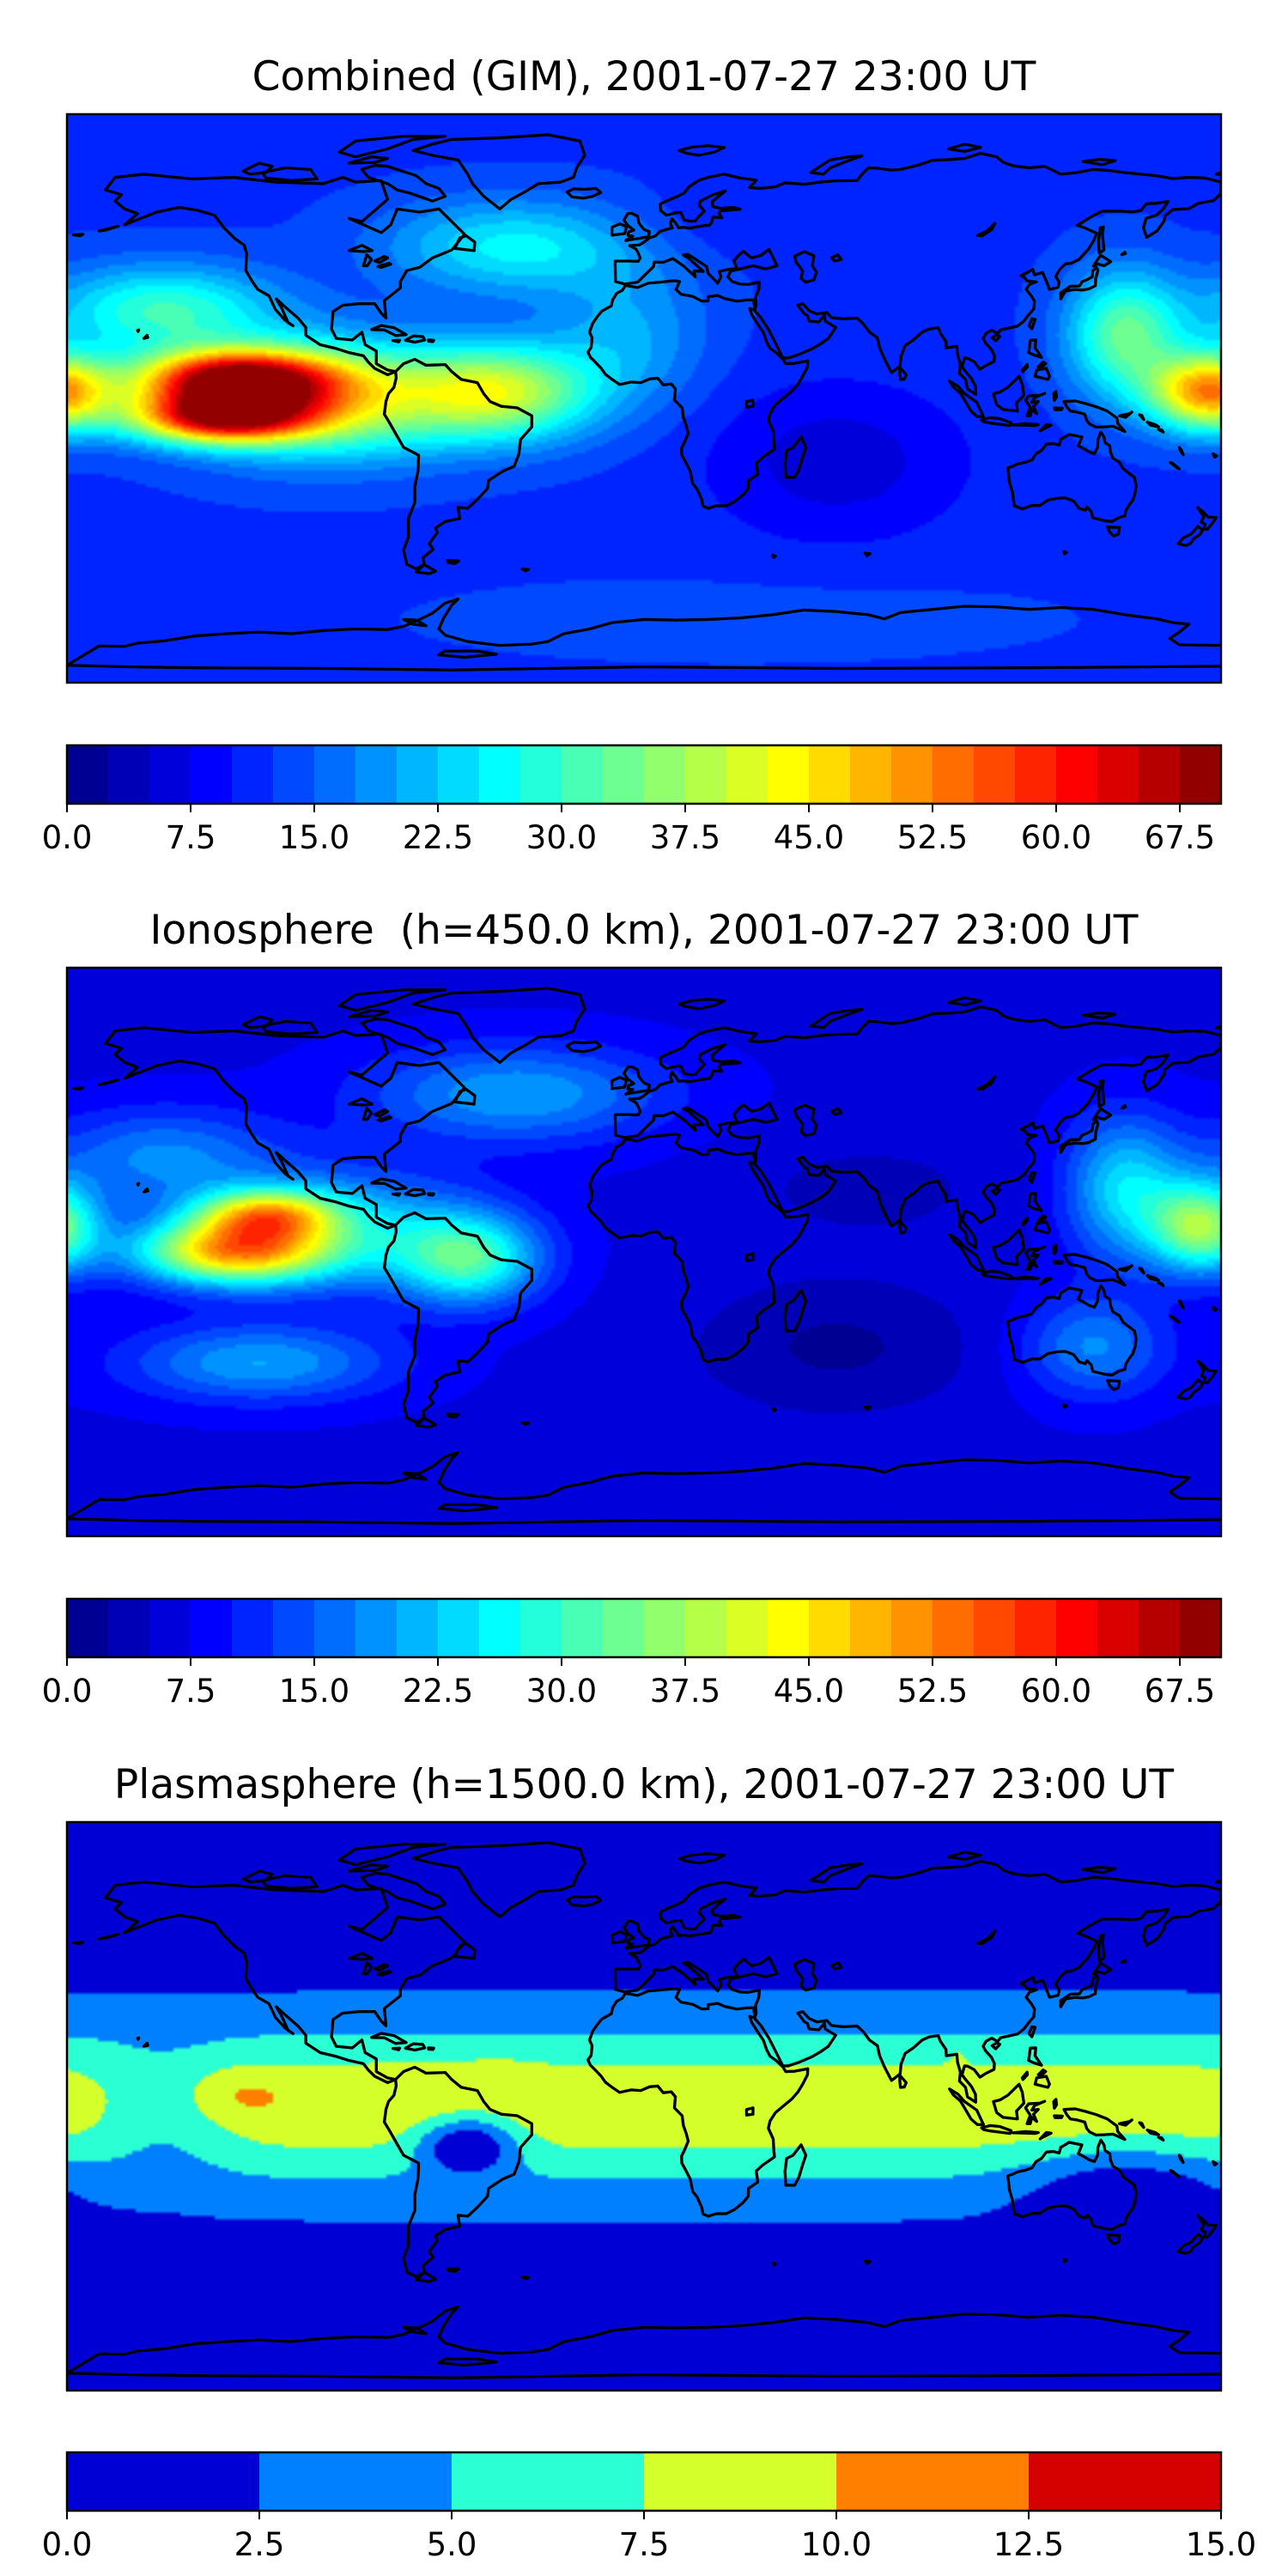  I want to click on colorbar-tick-label: 2.5, so click(259, 2544).